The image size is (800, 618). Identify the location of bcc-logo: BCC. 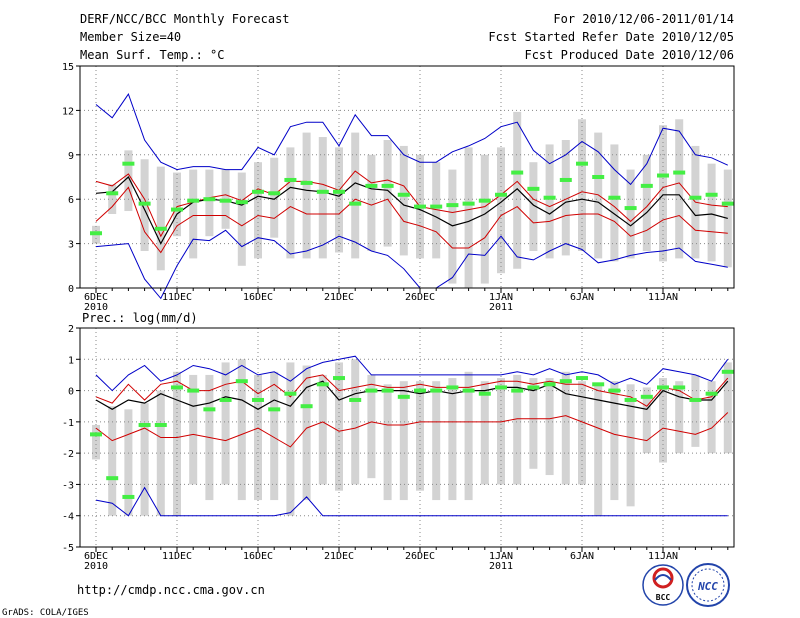
(663, 585).